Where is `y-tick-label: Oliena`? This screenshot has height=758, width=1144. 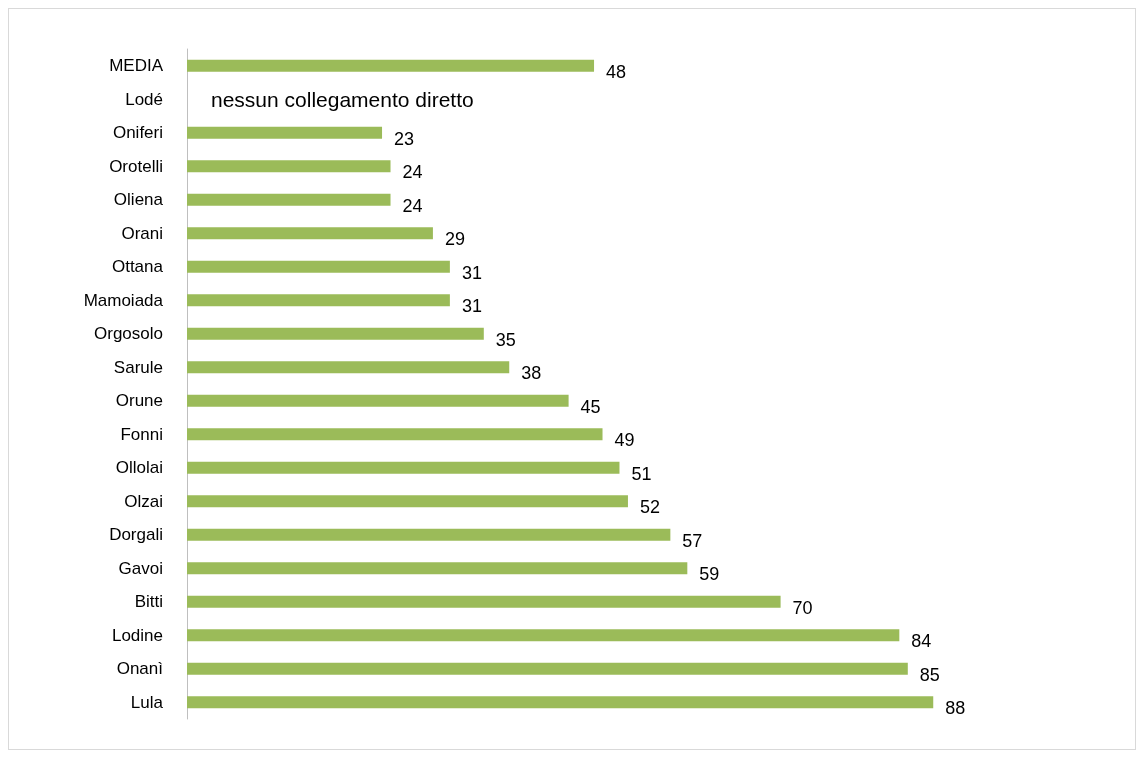
y-tick-label: Oliena is located at coordinates (138, 200).